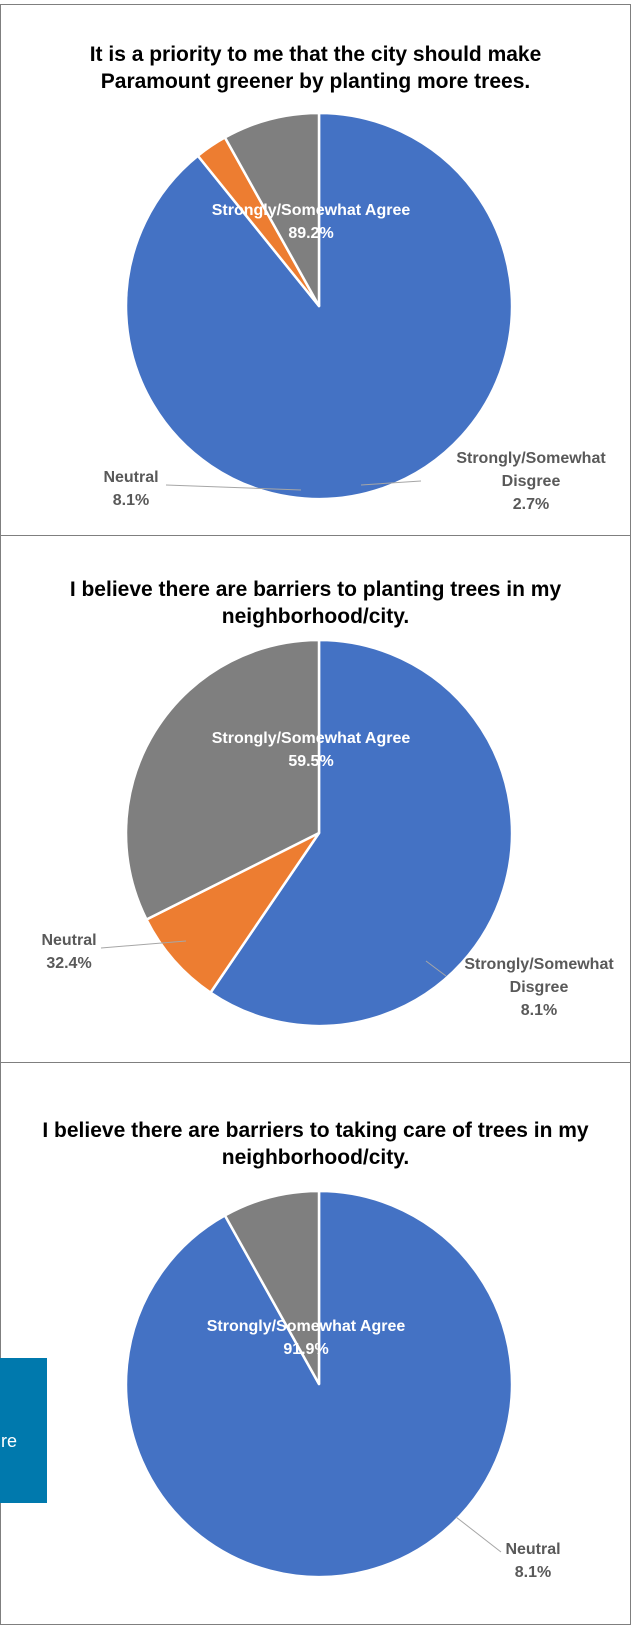  I want to click on pie-slice-strongly-somewhat-agree, so click(361, 833).